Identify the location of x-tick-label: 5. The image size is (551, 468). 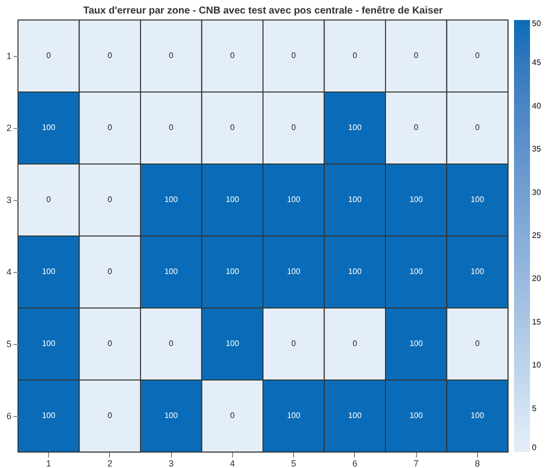
(293, 463).